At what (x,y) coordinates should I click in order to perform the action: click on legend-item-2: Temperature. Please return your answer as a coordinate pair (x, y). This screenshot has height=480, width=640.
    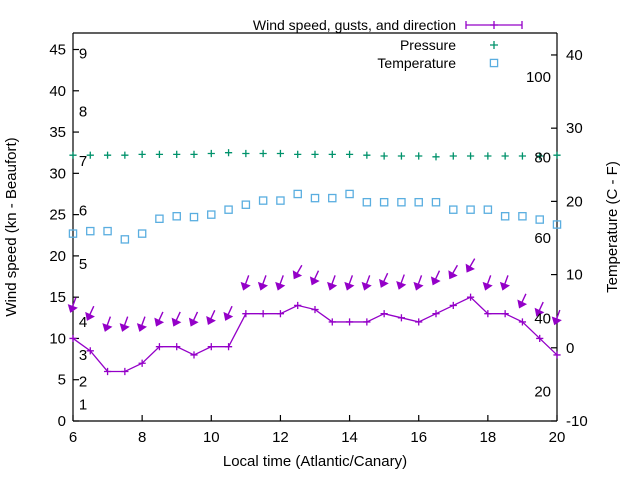
    Looking at the image, I should click on (438, 63).